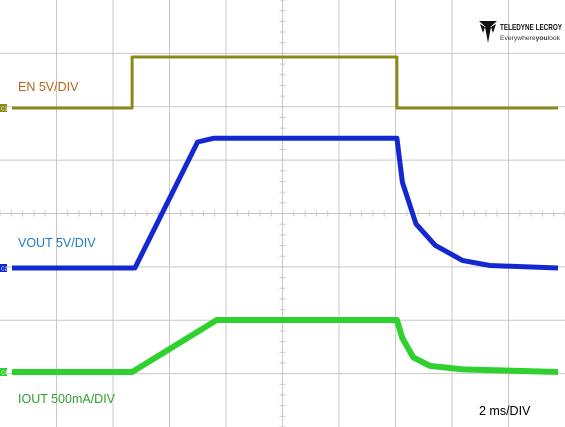 The width and height of the screenshot is (565, 427). I want to click on channel-ground-markers: C1 C2 C4, so click(4, 240).